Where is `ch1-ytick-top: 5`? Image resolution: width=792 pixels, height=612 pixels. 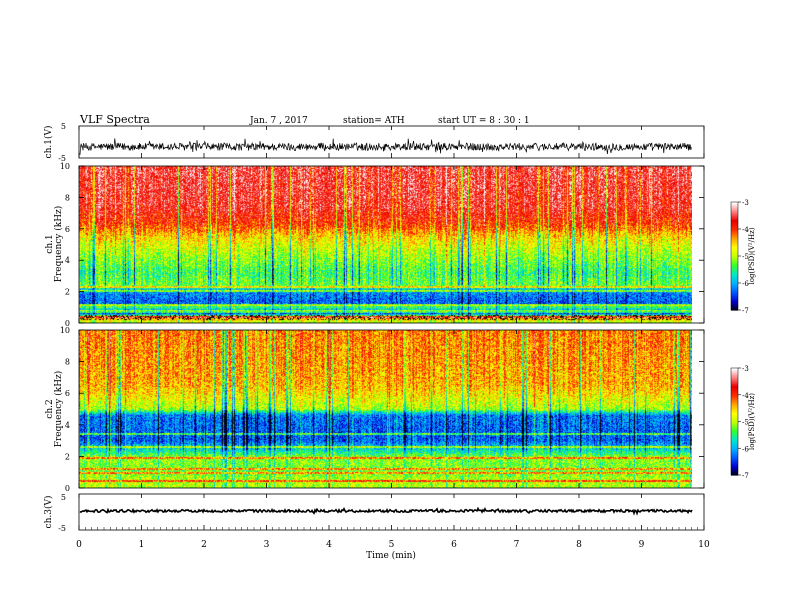
ch1-ytick-top: 5 is located at coordinates (63, 126).